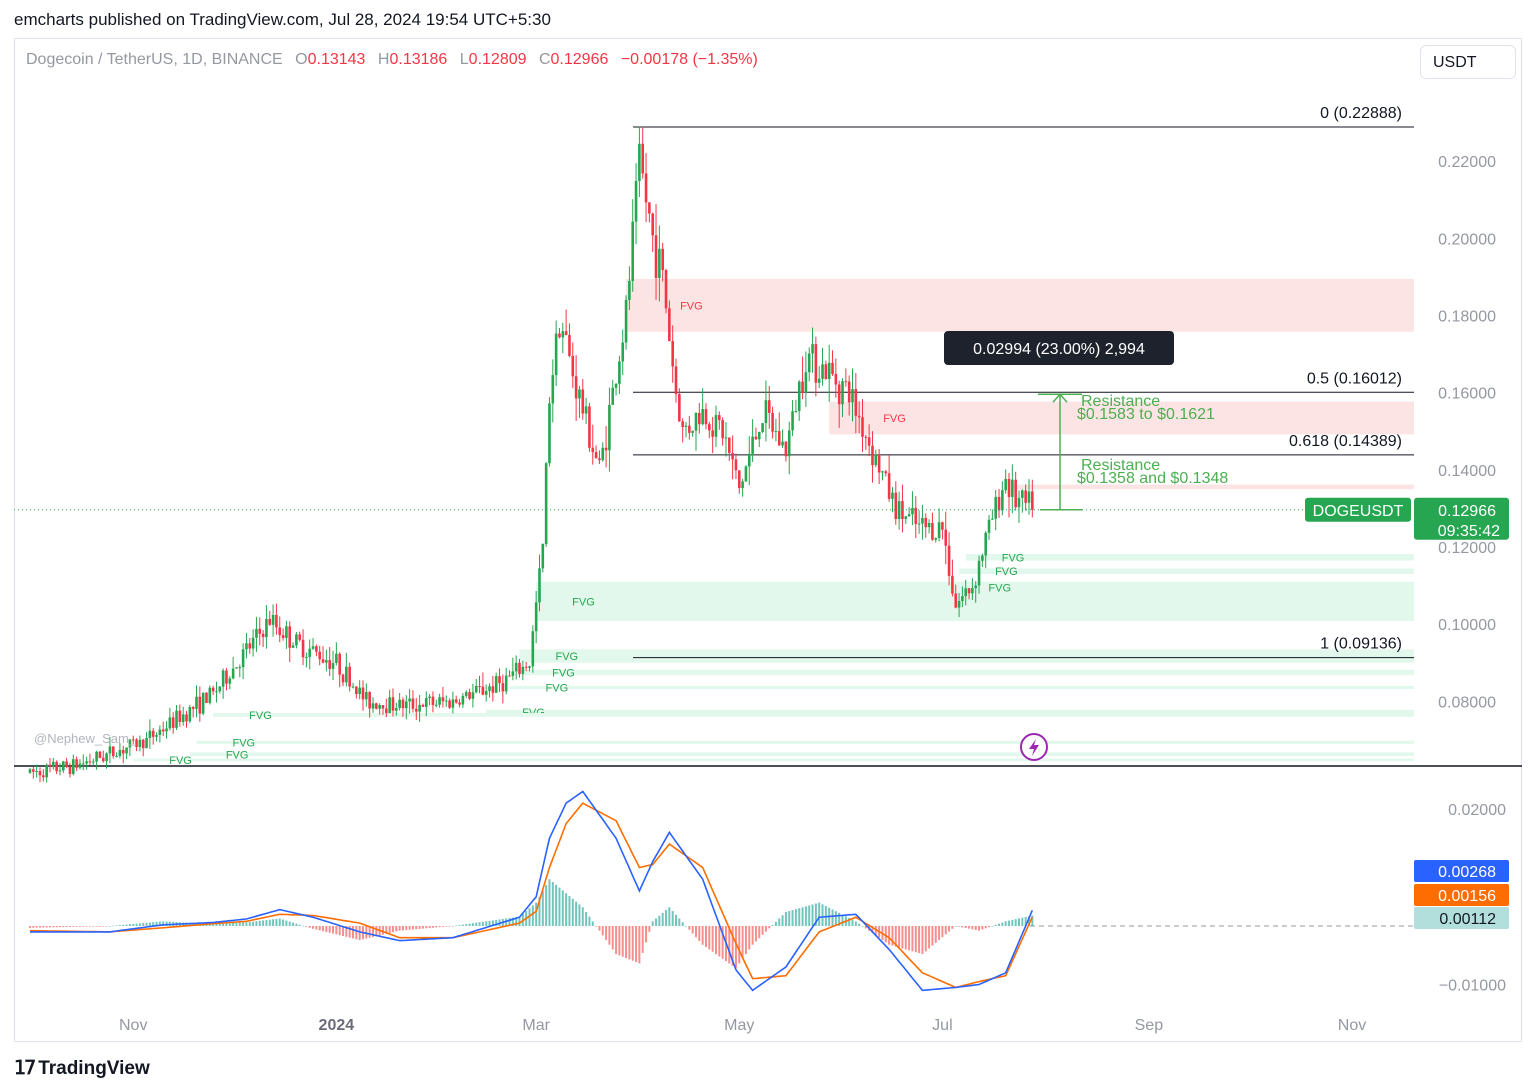 The width and height of the screenshot is (1536, 1092). Describe the element at coordinates (1020, 305) in the screenshot. I see `fvg-zone-bearish` at that location.